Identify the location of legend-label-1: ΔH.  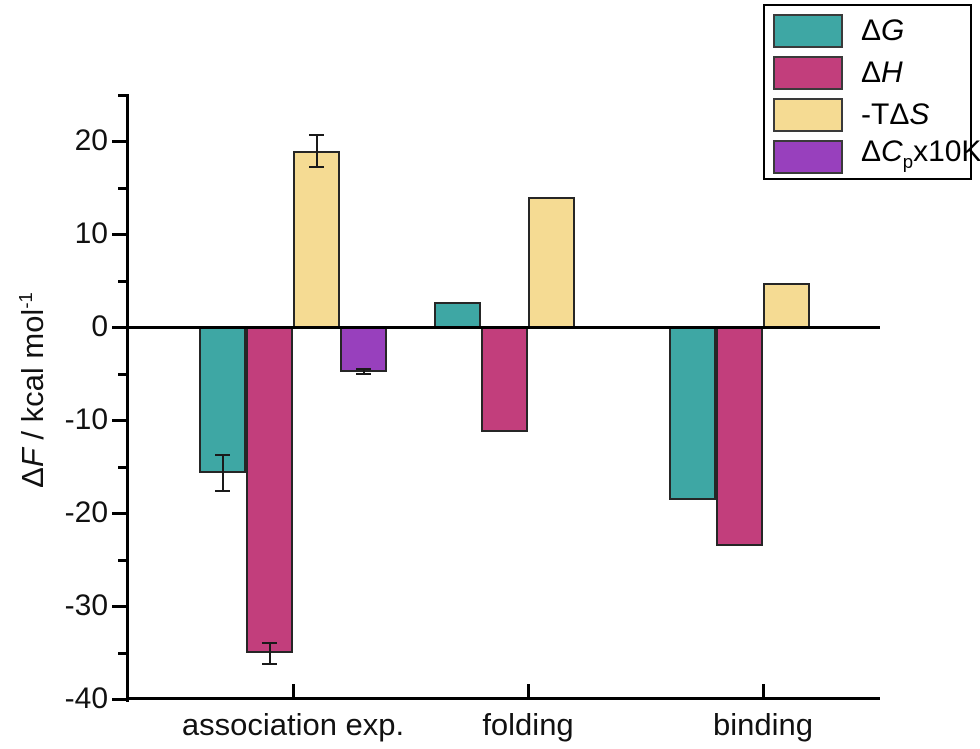
(882, 73).